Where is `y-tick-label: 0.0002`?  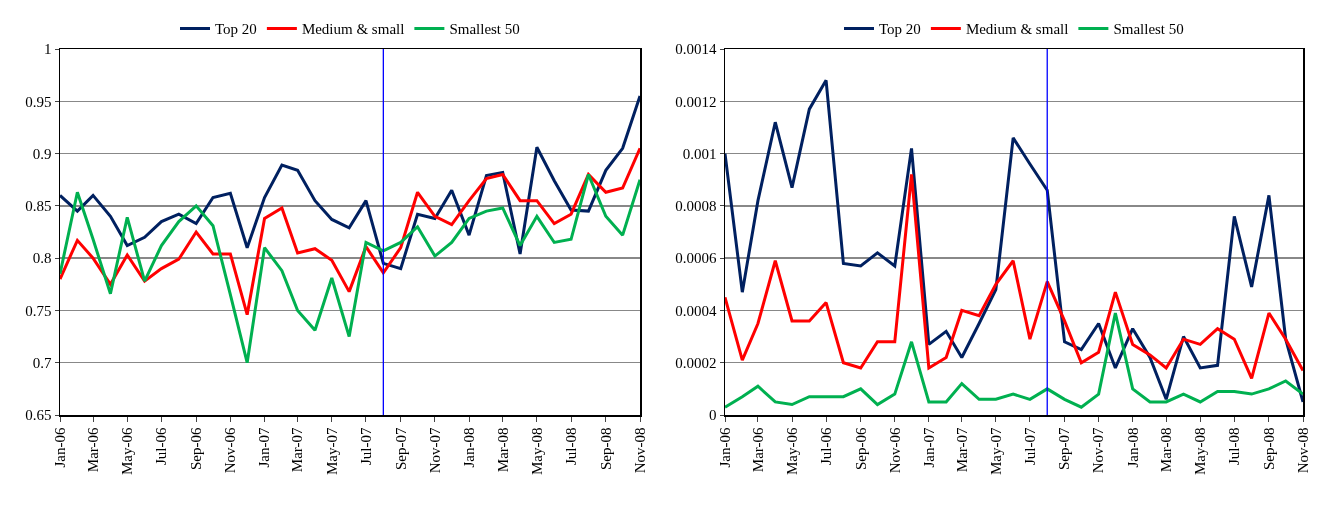 y-tick-label: 0.0002 is located at coordinates (696, 362).